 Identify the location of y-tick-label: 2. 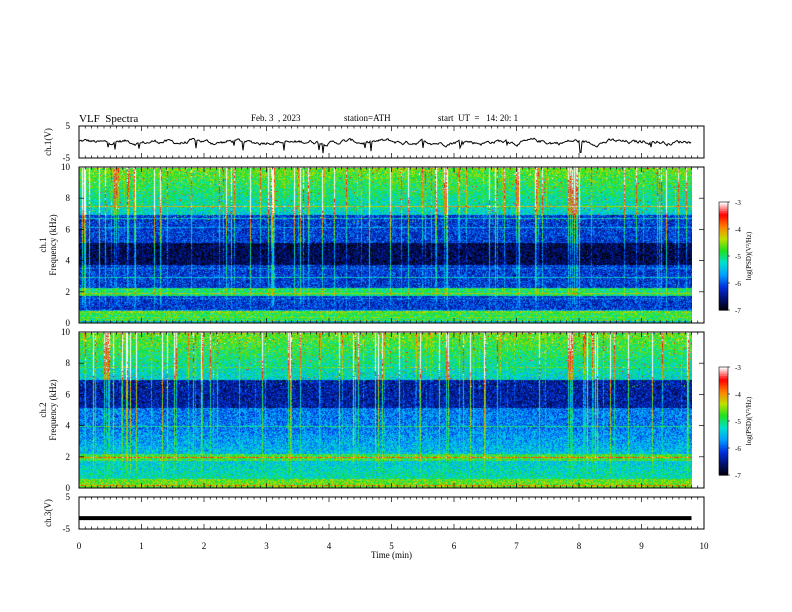
(68, 457).